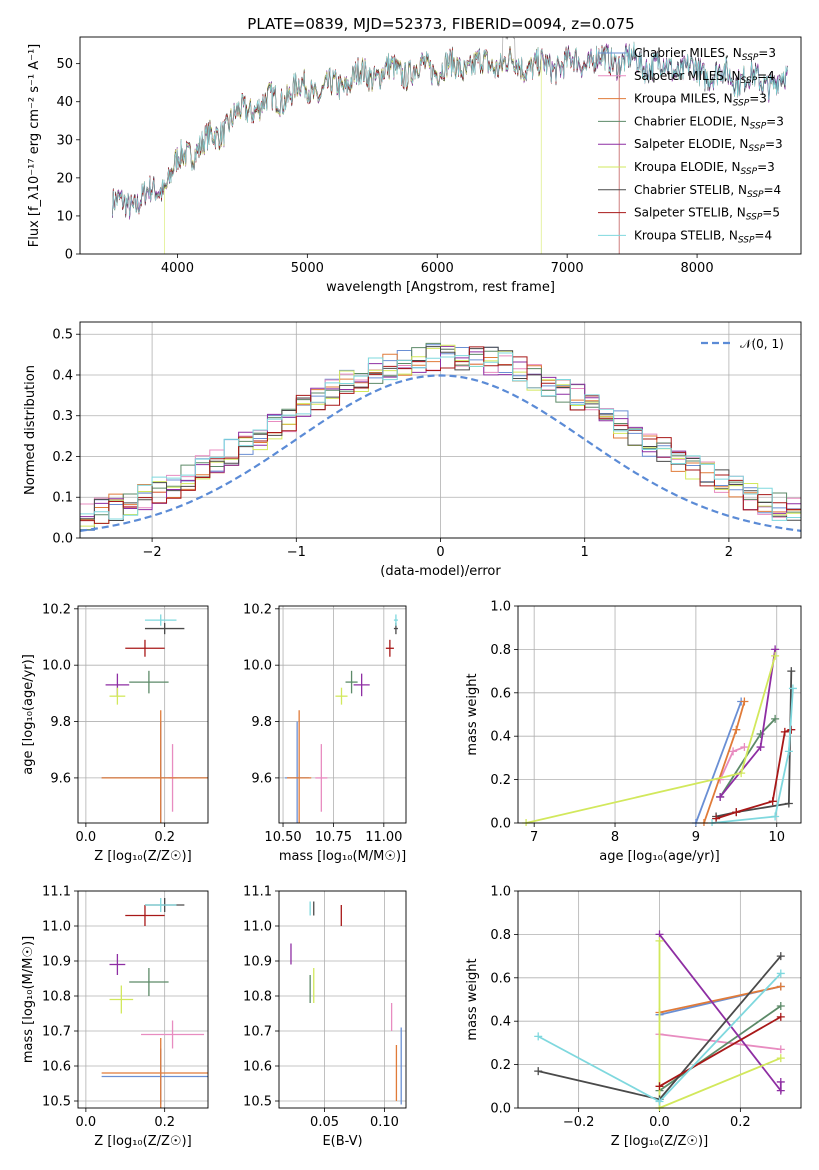 The image size is (819, 1170). Describe the element at coordinates (696, 837) in the screenshot. I see `x-tick-label: 9` at that location.